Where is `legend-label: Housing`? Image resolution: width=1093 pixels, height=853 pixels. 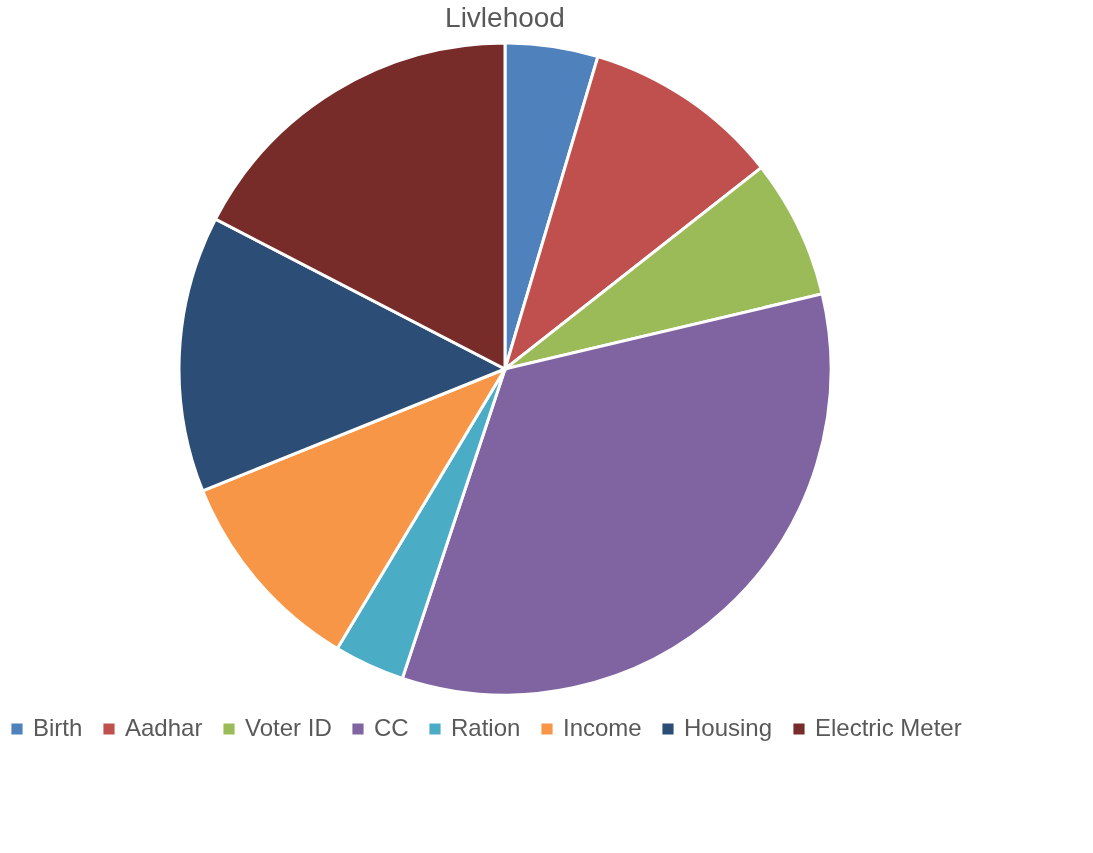
legend-label: Housing is located at coordinates (728, 727).